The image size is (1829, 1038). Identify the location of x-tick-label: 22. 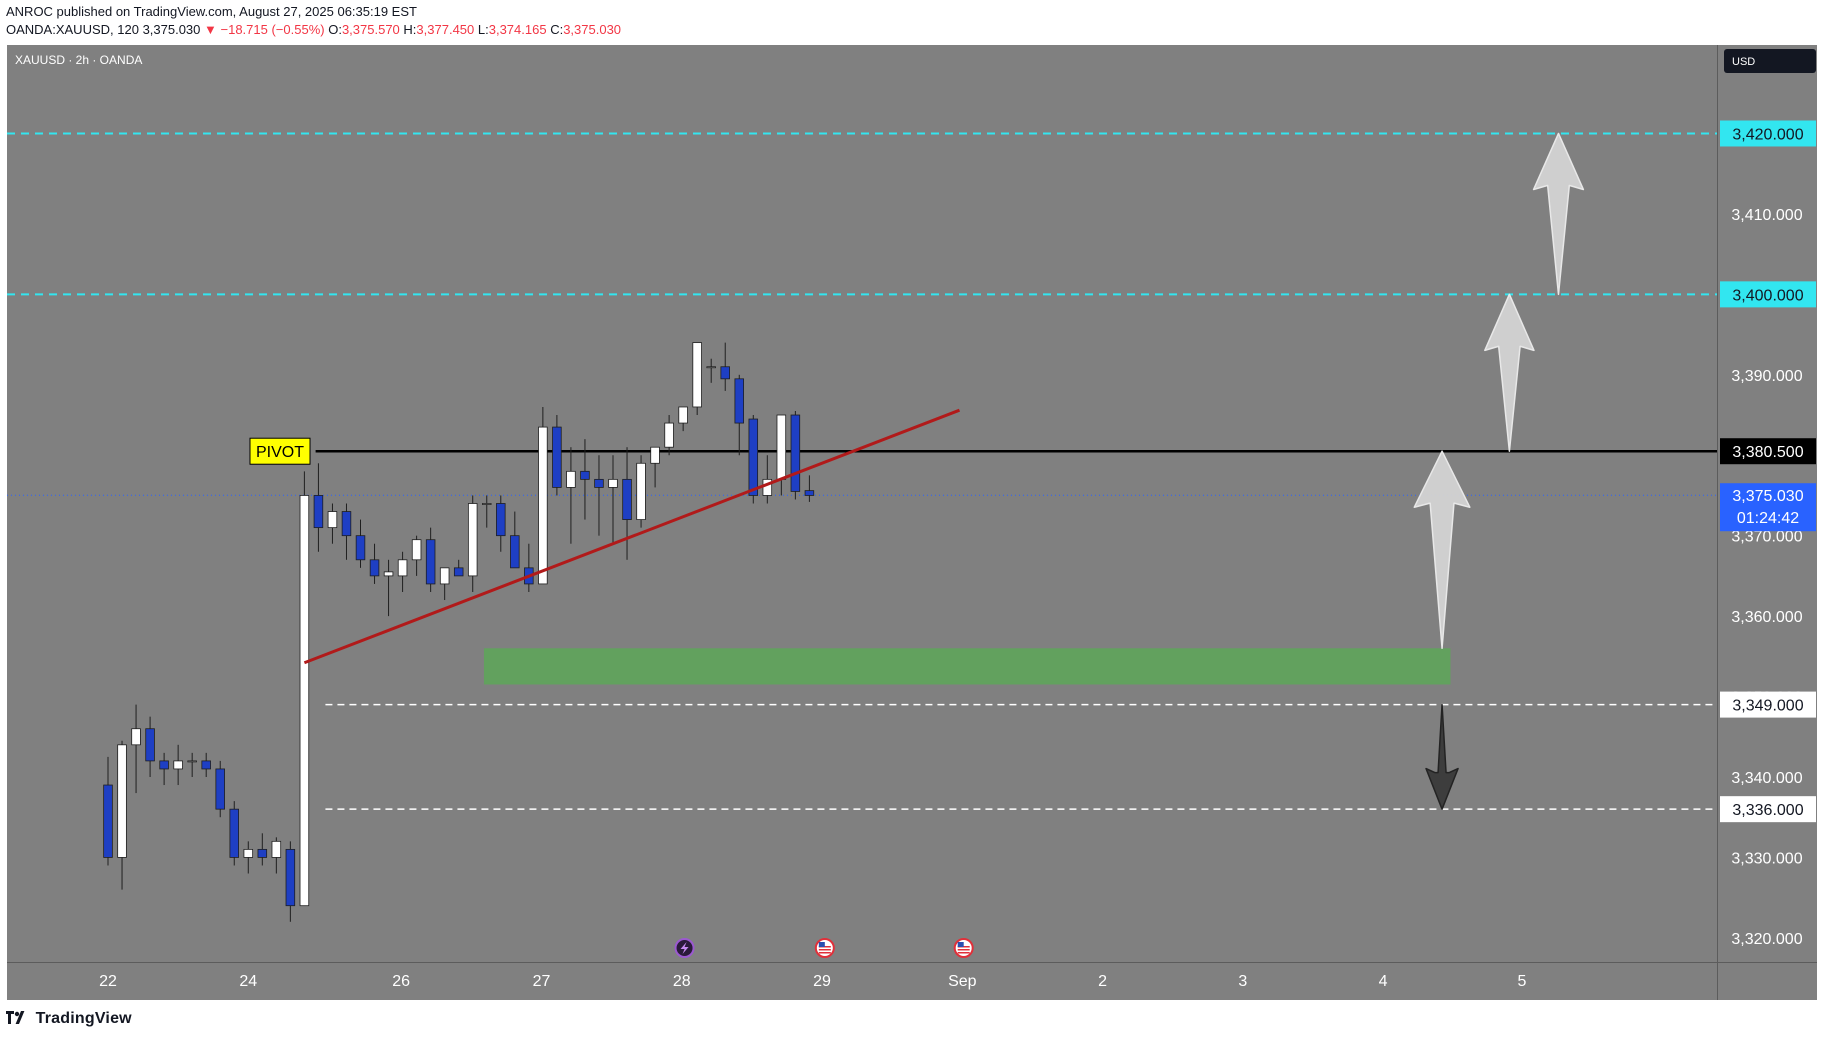
(108, 981).